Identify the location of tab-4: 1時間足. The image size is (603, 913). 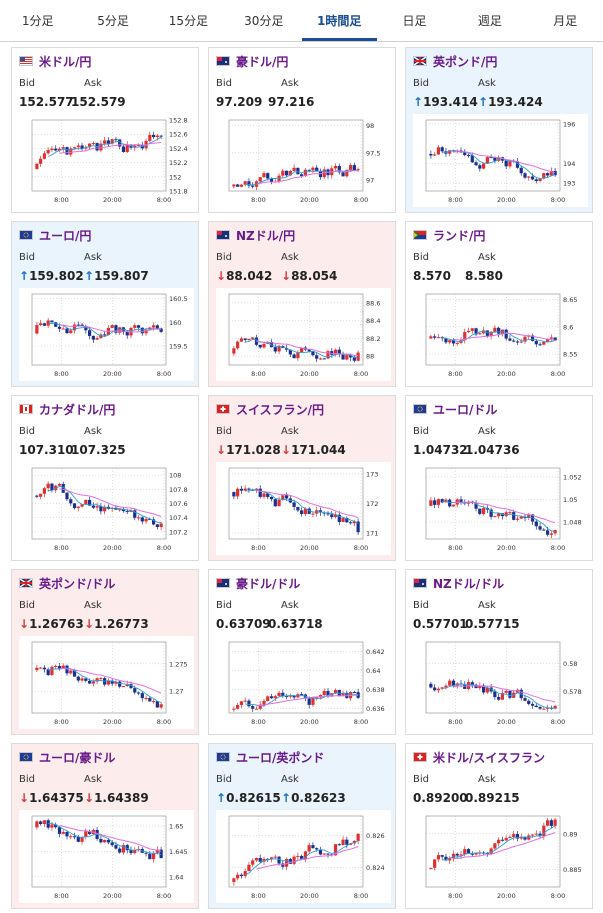
(339, 20).